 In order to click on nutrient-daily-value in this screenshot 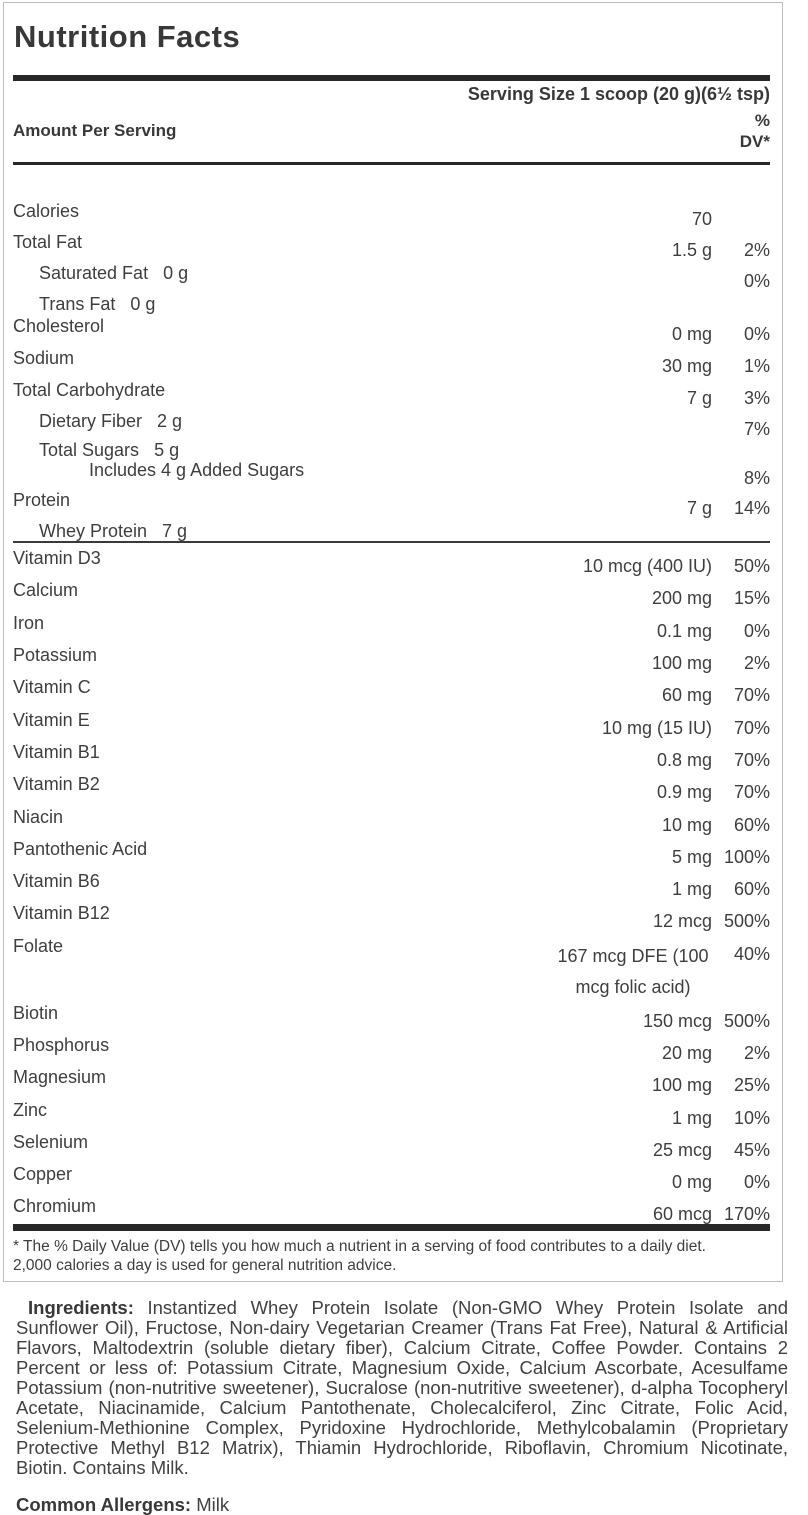, I will do `click(741, 525)`.